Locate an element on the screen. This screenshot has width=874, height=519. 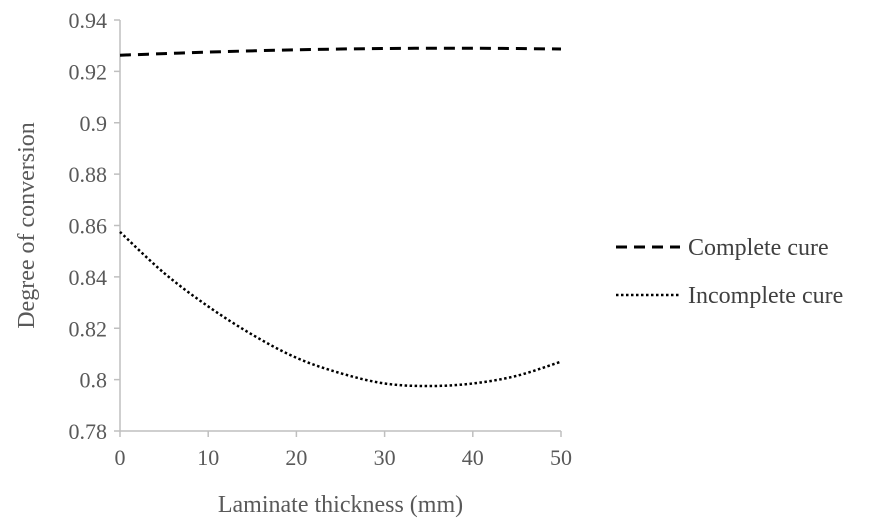
x-axis-ticks: 0 10 20 30 40 50 is located at coordinates (343, 450).